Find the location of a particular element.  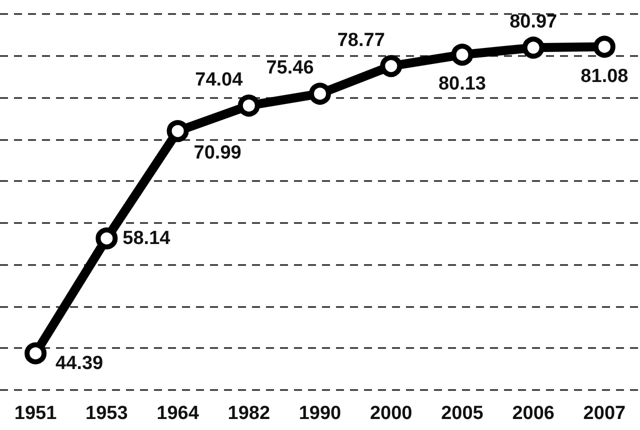

data-label: 78.77 is located at coordinates (361, 41).